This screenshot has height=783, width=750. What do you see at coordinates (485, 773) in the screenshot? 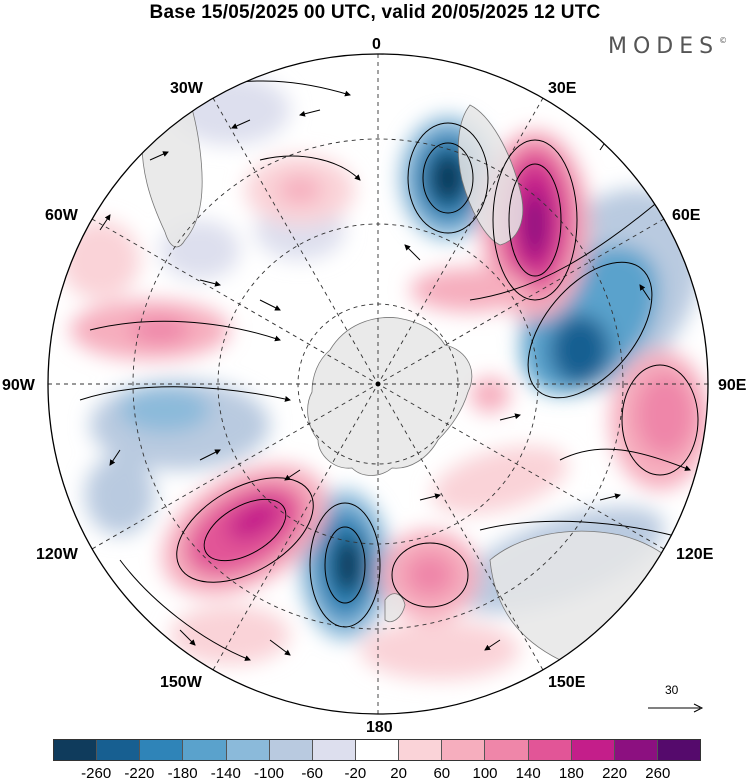
I see `colorbar-tick-label: 100` at bounding box center [485, 773].